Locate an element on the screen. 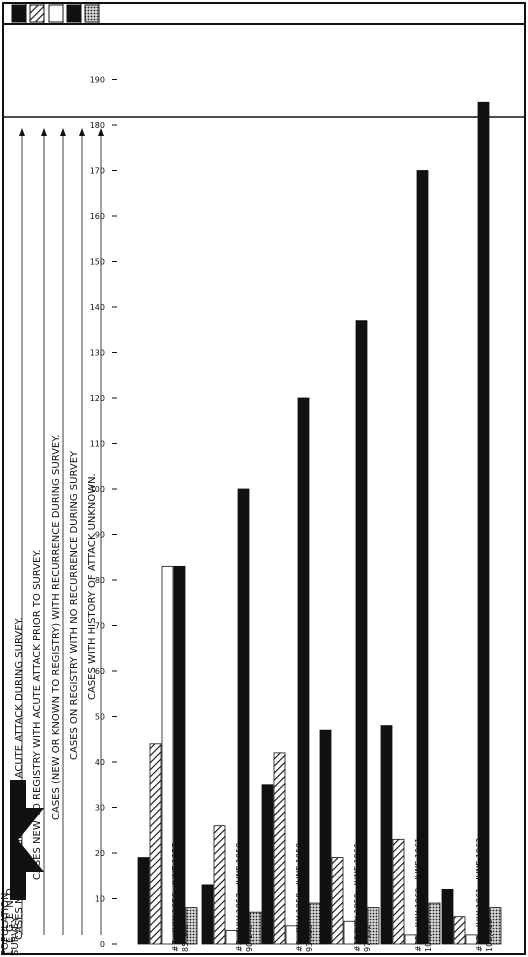 Image resolution: width=528 pixels, height=957 pixels. tick-label: 20 is located at coordinates (100, 853).